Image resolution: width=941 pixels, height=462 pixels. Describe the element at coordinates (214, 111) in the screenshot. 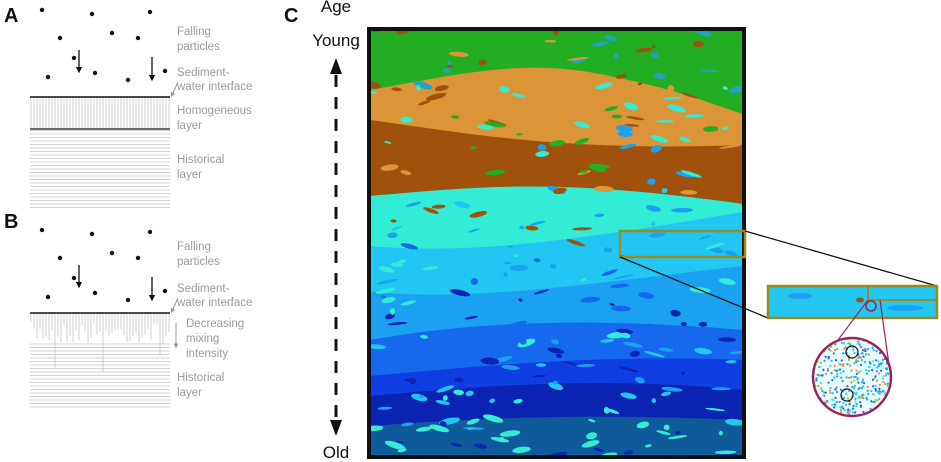

I see `annotation: Homogeneous` at that location.